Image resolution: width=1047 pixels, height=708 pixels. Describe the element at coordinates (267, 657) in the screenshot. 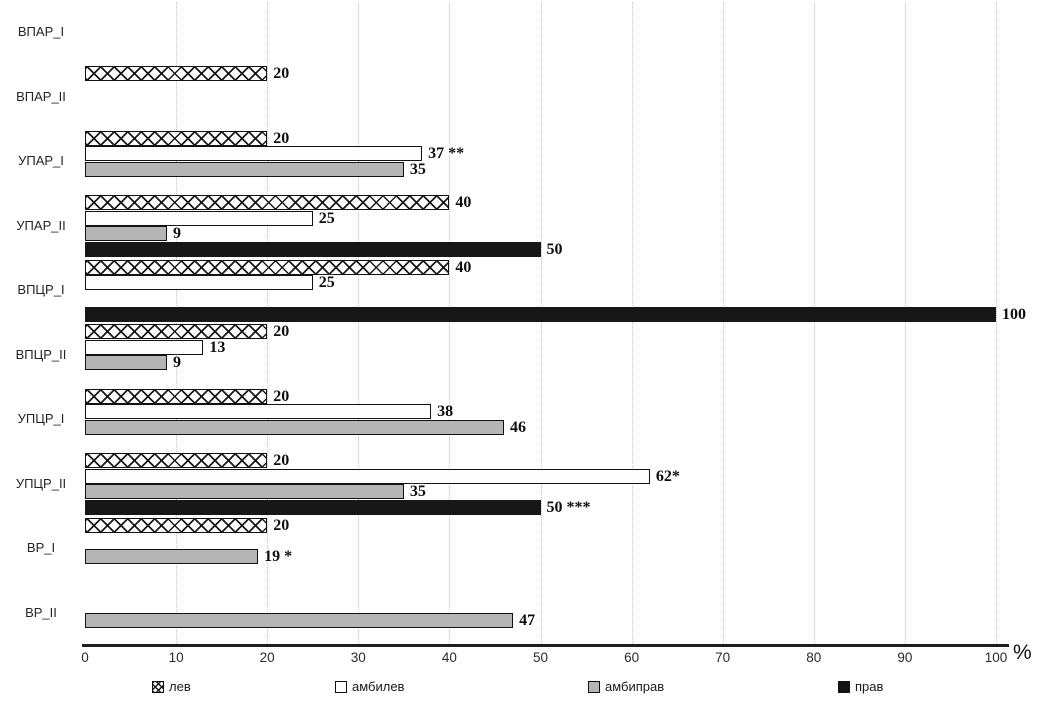

I see `x-tick-label: 20` at that location.